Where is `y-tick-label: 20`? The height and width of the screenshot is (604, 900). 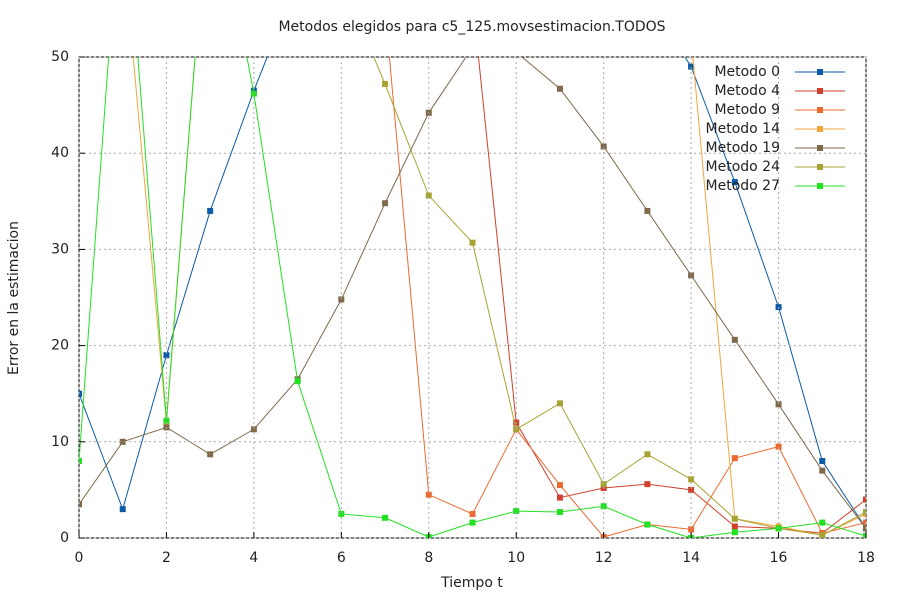 y-tick-label: 20 is located at coordinates (60, 346).